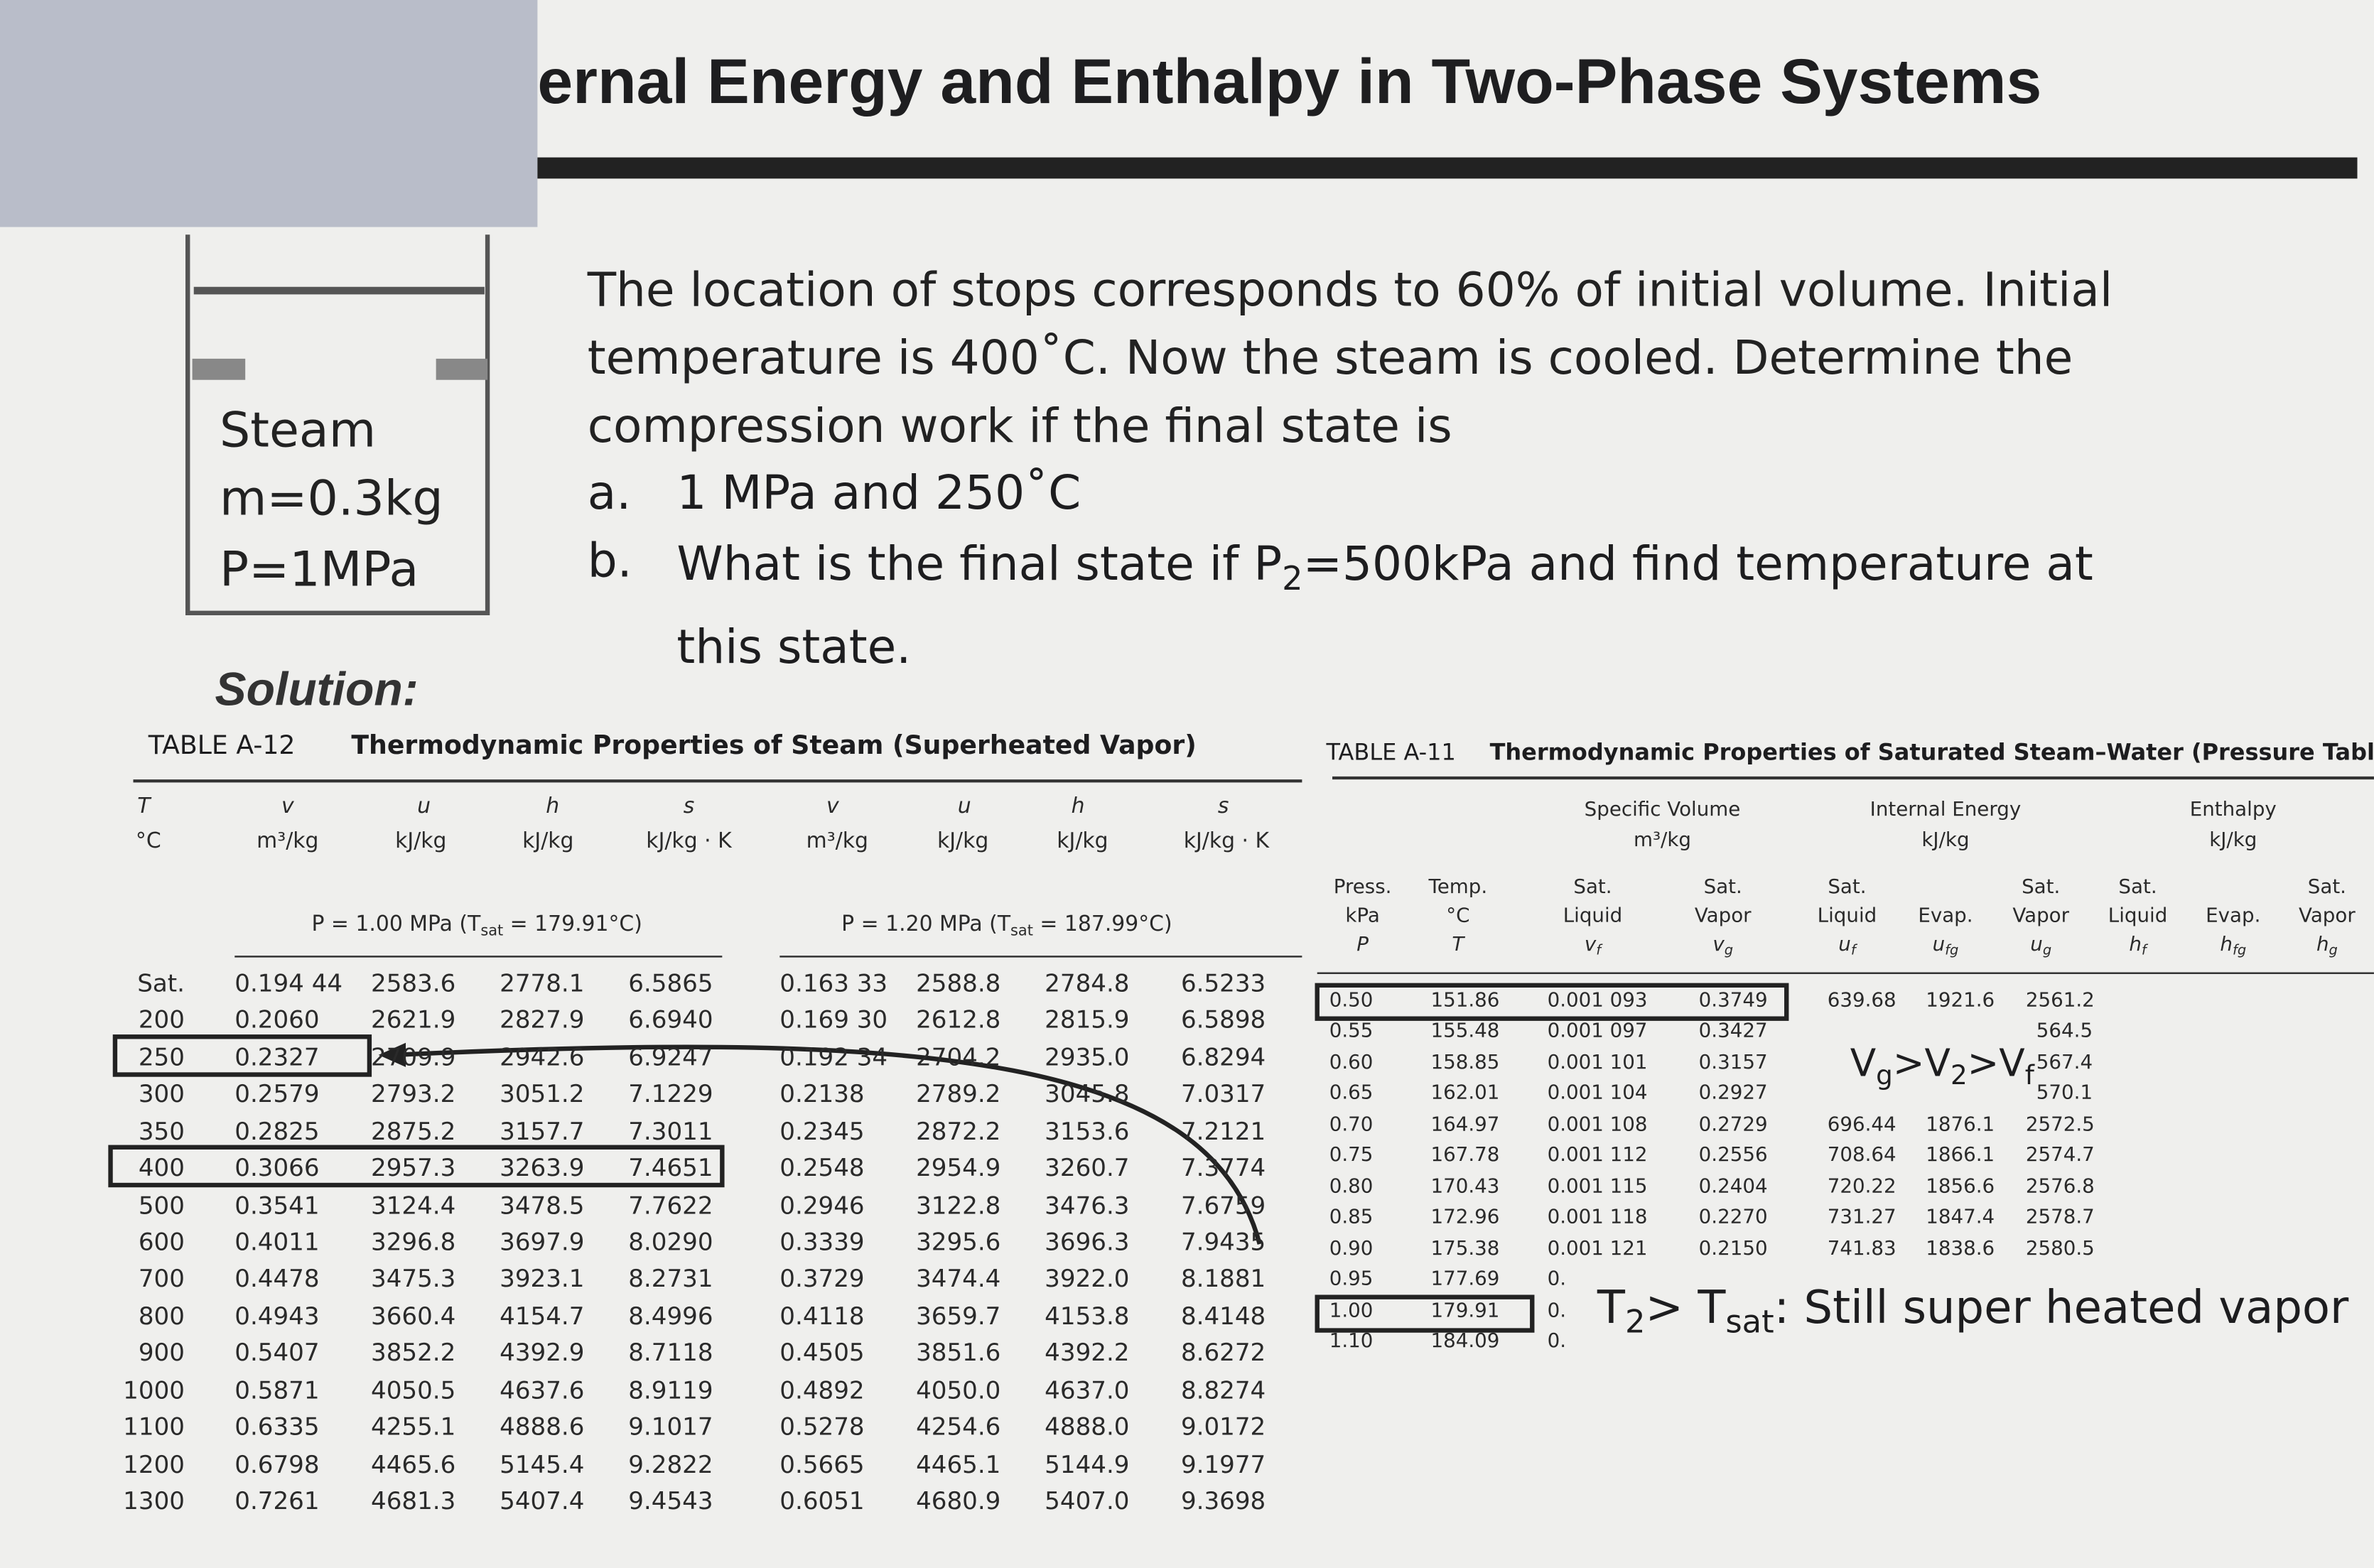 This screenshot has height=1568, width=2374. Describe the element at coordinates (277, 1056) in the screenshot. I see `cell: 0.2327` at that location.